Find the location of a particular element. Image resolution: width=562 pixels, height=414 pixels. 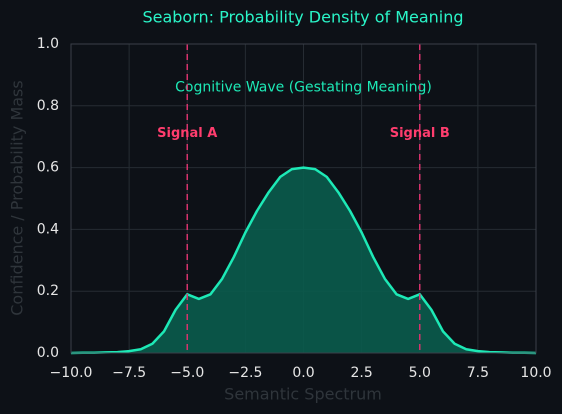

x-tick-label: 10.0 is located at coordinates (535, 373).